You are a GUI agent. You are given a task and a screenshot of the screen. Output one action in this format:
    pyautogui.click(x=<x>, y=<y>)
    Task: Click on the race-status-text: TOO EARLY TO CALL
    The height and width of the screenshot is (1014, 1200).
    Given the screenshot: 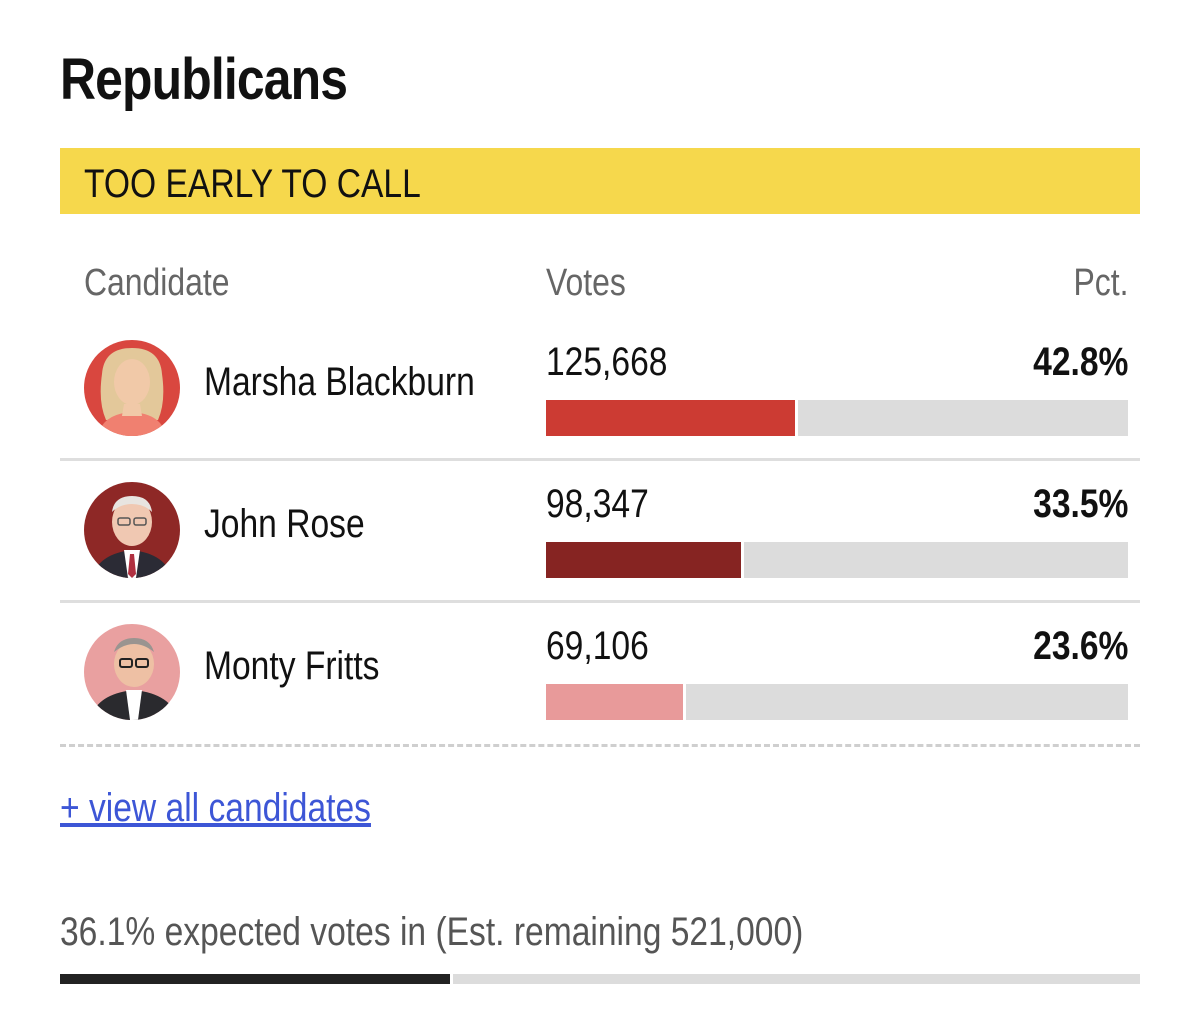 What is the action you would take?
    pyautogui.click(x=252, y=184)
    